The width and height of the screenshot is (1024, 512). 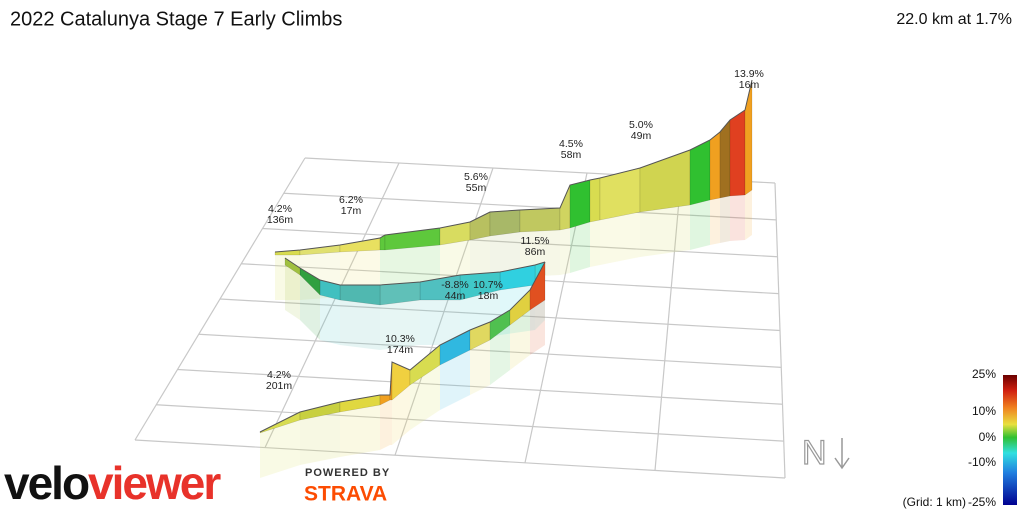 What do you see at coordinates (351, 200) in the screenshot?
I see `annotation-gradient: 6.2%` at bounding box center [351, 200].